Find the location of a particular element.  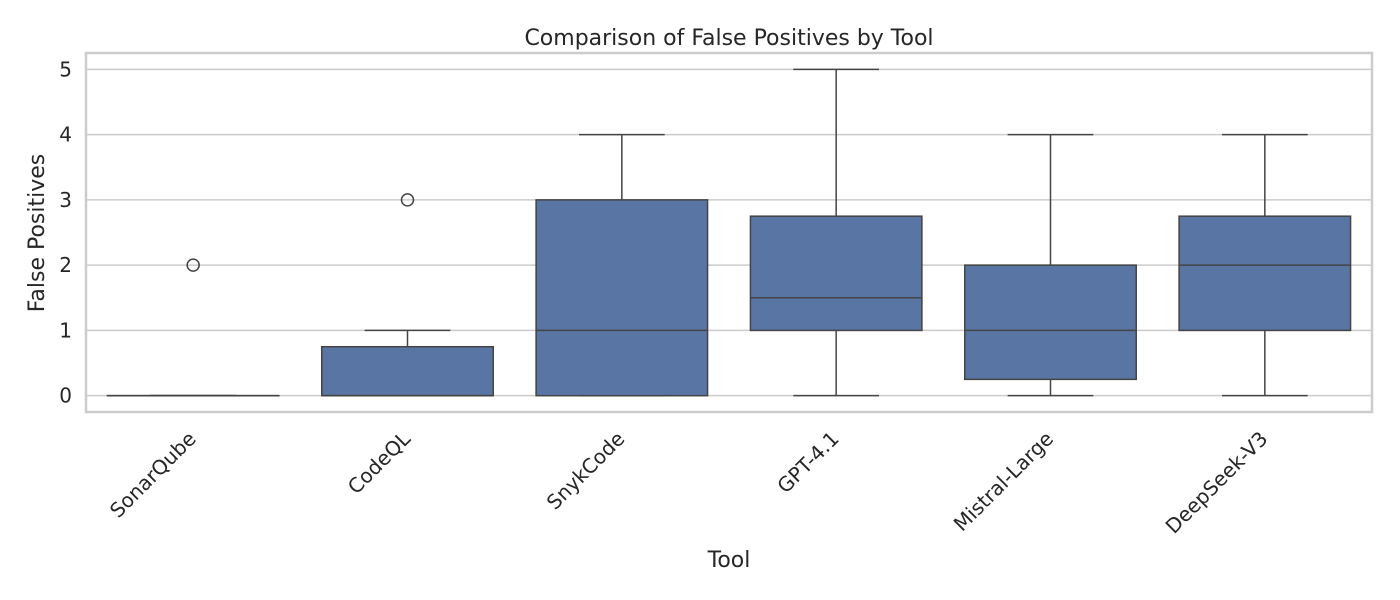

y-tick-label: 3 is located at coordinates (65, 200).